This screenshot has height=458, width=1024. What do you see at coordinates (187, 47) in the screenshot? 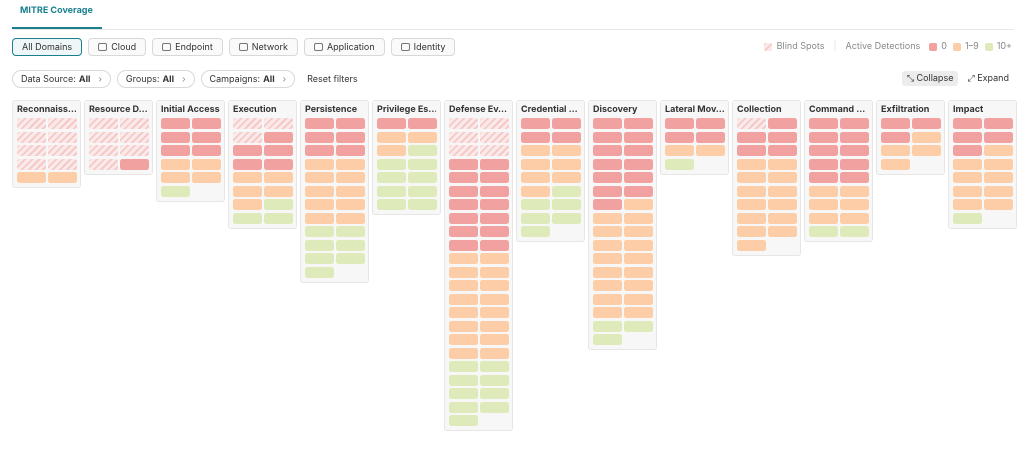
I see `domain-button: Endpoint` at bounding box center [187, 47].